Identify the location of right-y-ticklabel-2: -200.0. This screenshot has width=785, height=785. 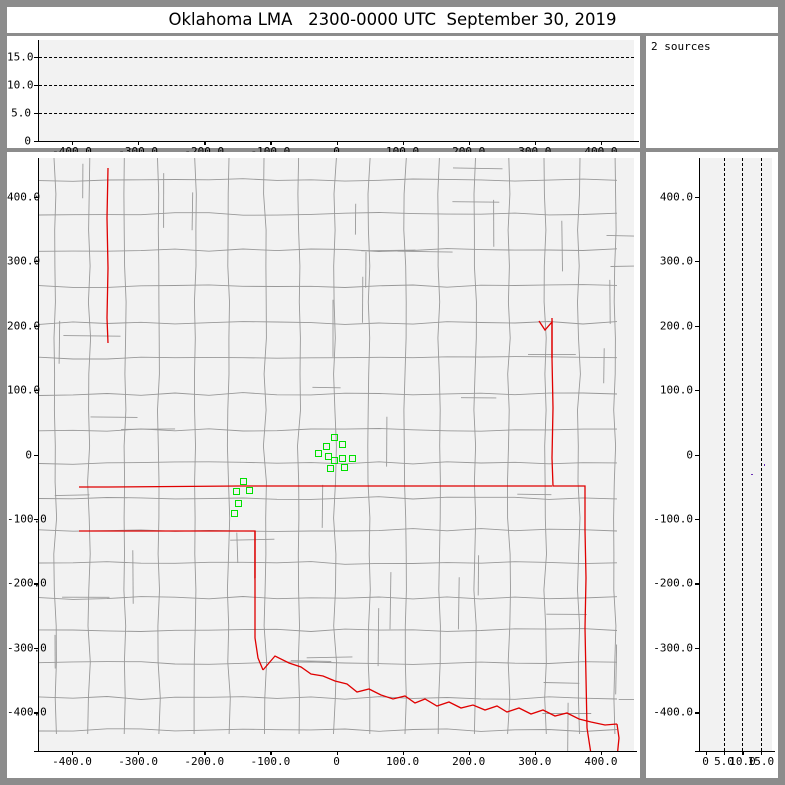
(673, 583).